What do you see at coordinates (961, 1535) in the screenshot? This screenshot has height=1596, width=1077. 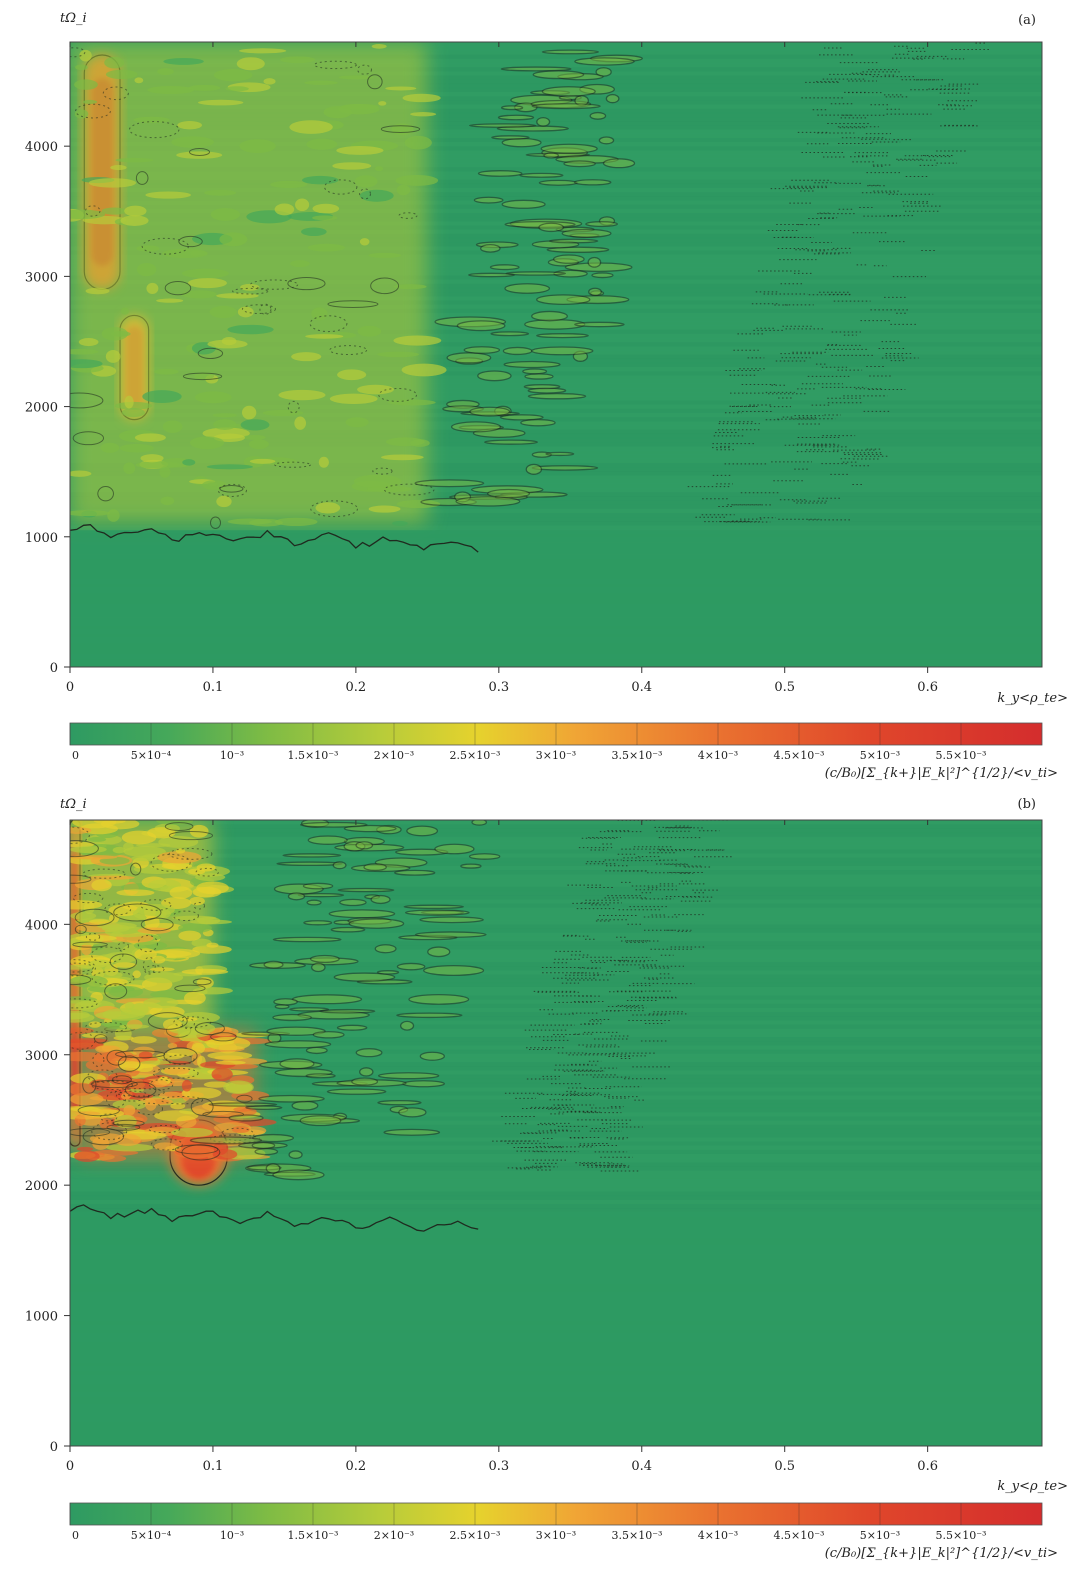 I see `colorbar-tick-label: 5.5×10⁻³` at bounding box center [961, 1535].